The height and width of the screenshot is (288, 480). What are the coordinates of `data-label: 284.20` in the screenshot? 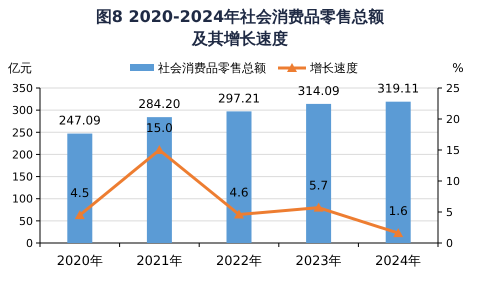 It's located at (159, 104).